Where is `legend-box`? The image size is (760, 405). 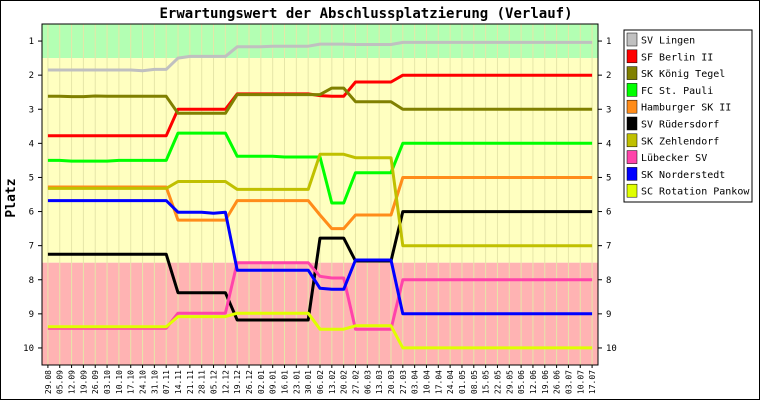
legend-box is located at coordinates (688, 116).